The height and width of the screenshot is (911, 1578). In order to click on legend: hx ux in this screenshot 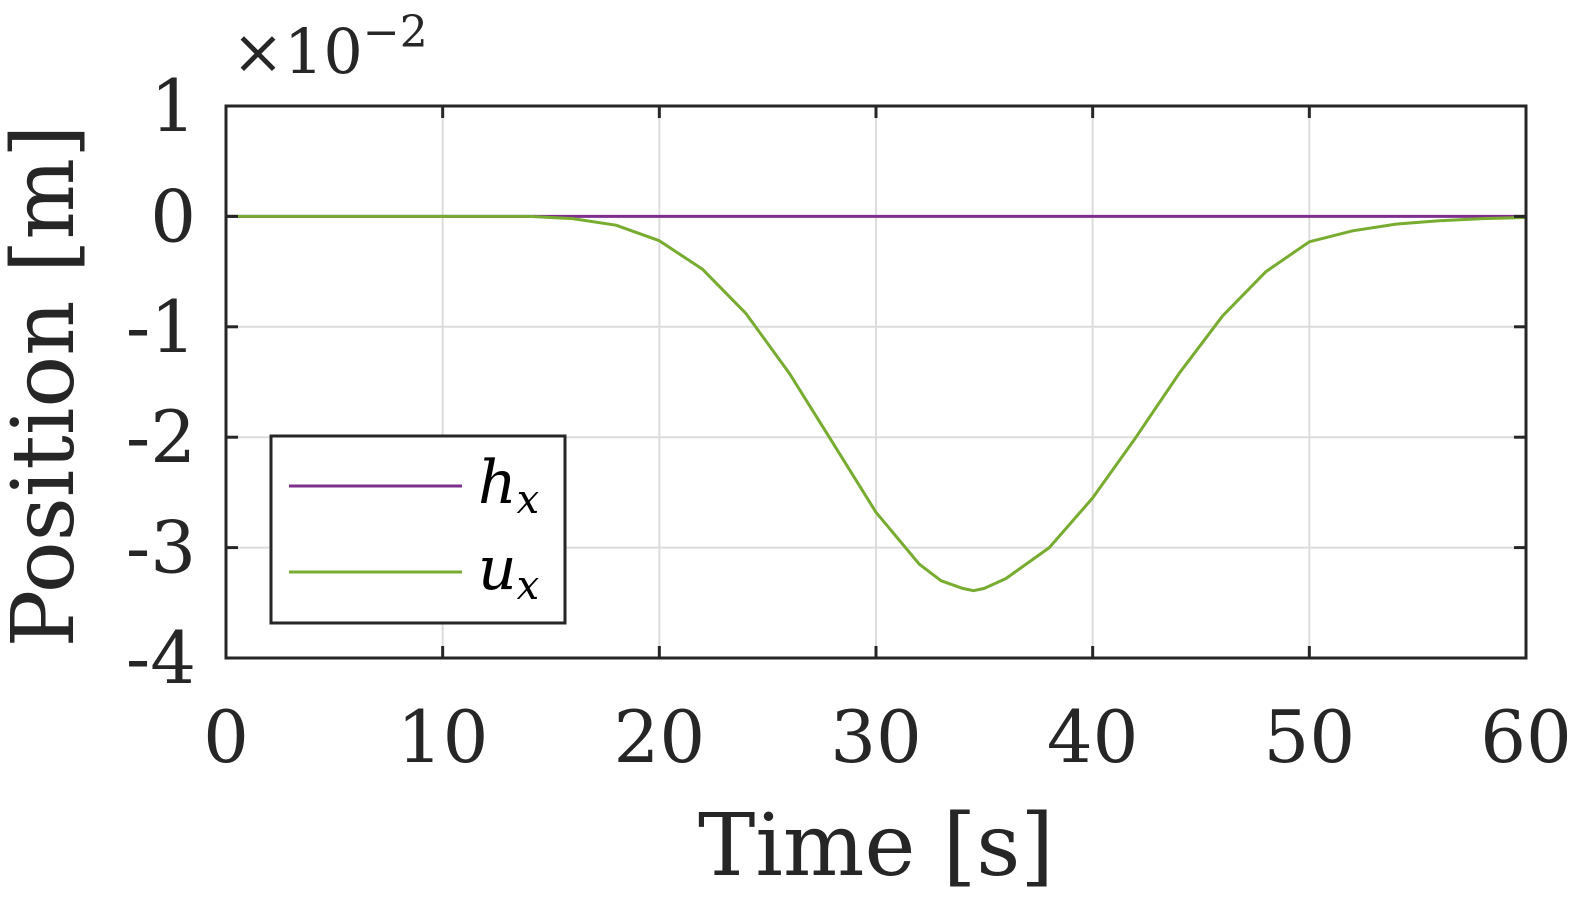, I will do `click(418, 529)`.